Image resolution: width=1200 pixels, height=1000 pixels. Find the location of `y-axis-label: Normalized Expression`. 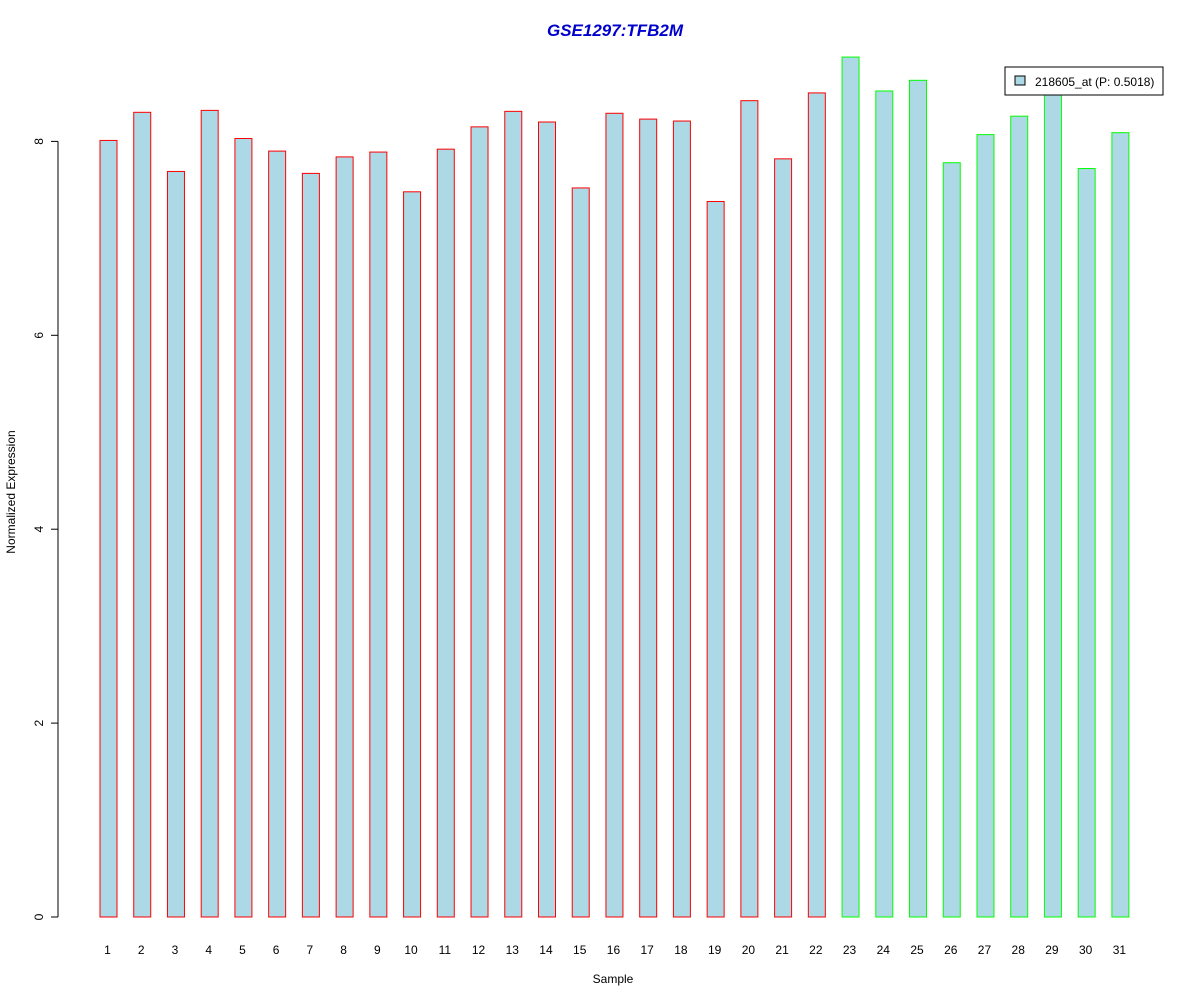

y-axis-label: Normalized Expression is located at coordinates (11, 491).